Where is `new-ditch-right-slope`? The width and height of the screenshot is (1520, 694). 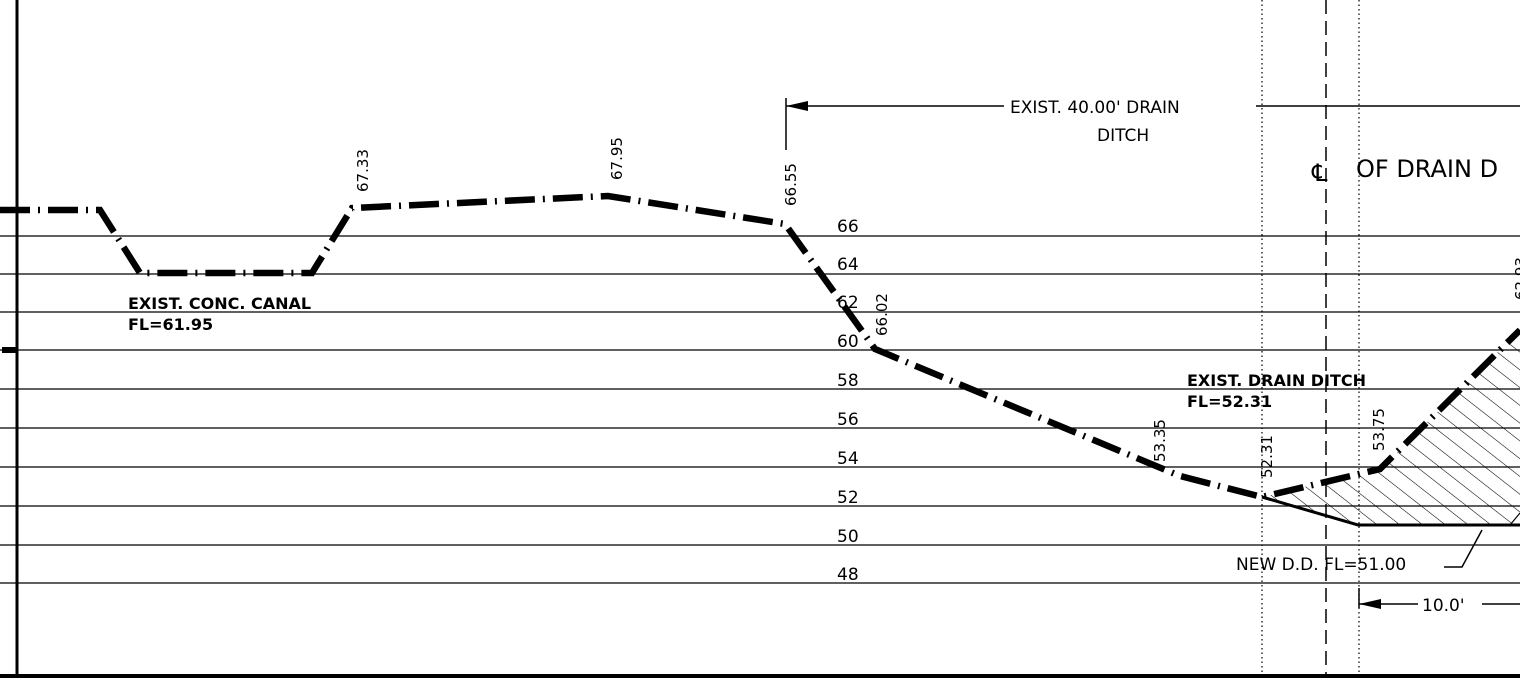 new-ditch-right-slope is located at coordinates (1514, 519).